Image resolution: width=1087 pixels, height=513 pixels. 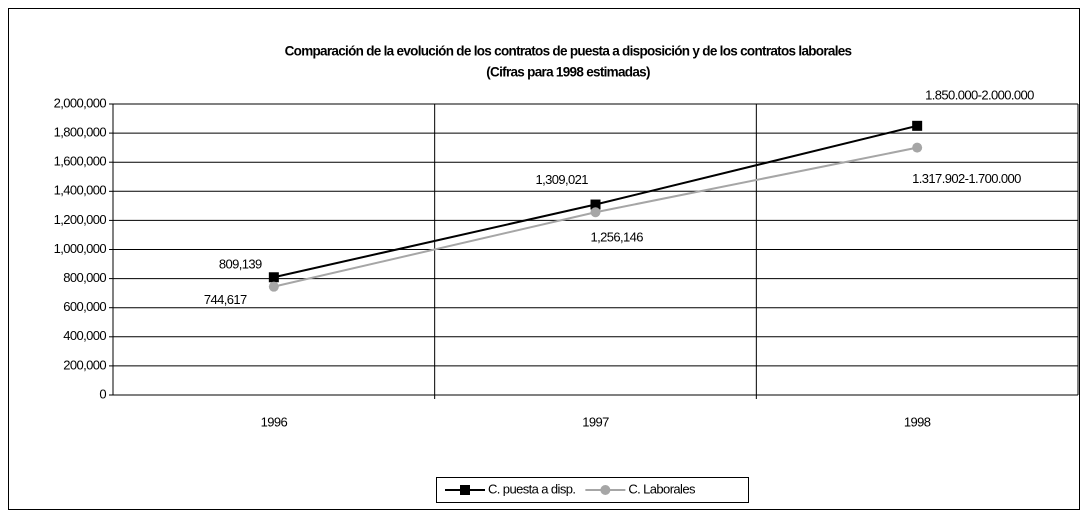 I want to click on x-tick-label: 1996, so click(x=274, y=421).